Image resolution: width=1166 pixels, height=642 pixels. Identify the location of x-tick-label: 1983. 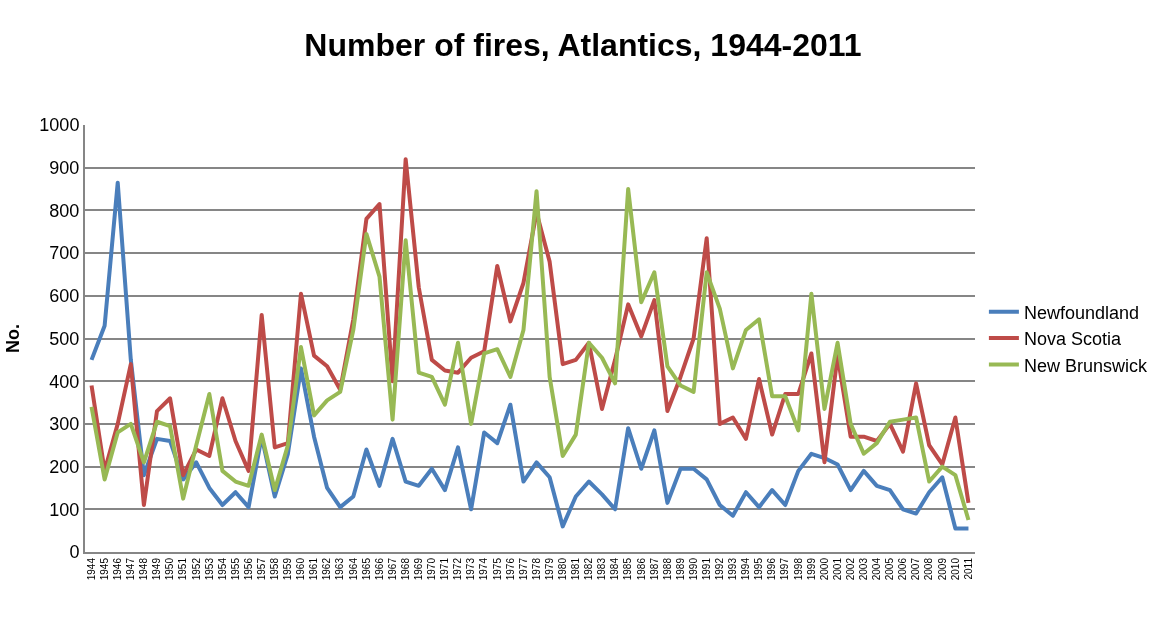
(602, 569).